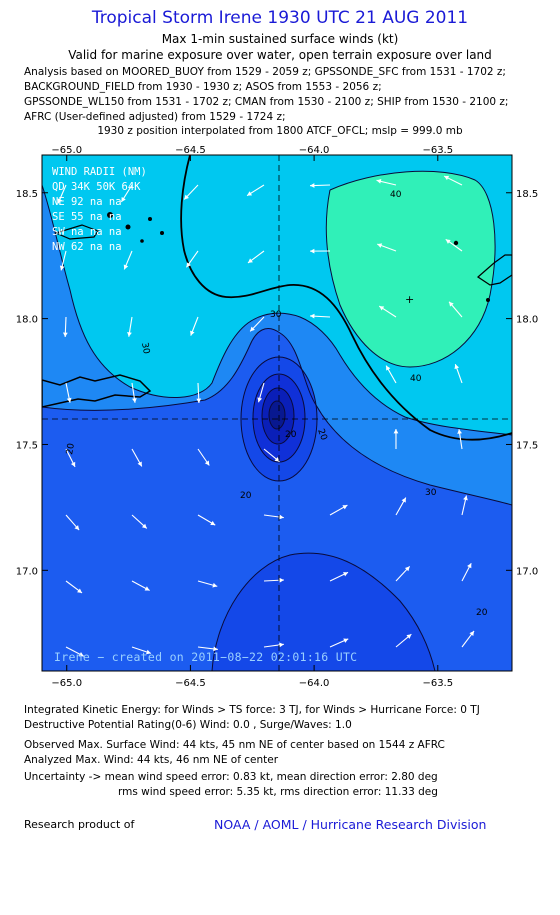  I want to click on wind-radii-row: NE 92 na na, so click(87, 202).